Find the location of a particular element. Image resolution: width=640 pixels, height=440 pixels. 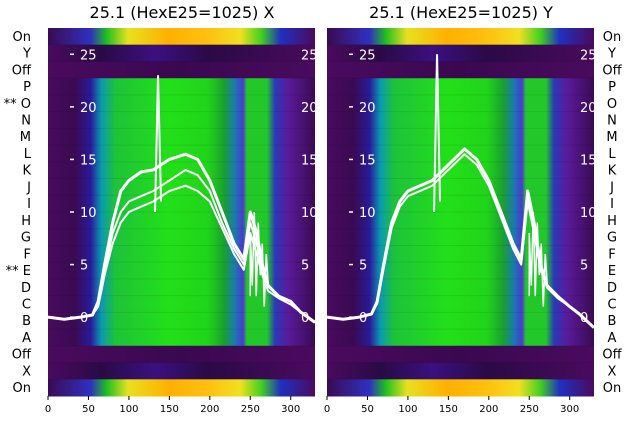

x-tick-label: 150 is located at coordinates (169, 409).